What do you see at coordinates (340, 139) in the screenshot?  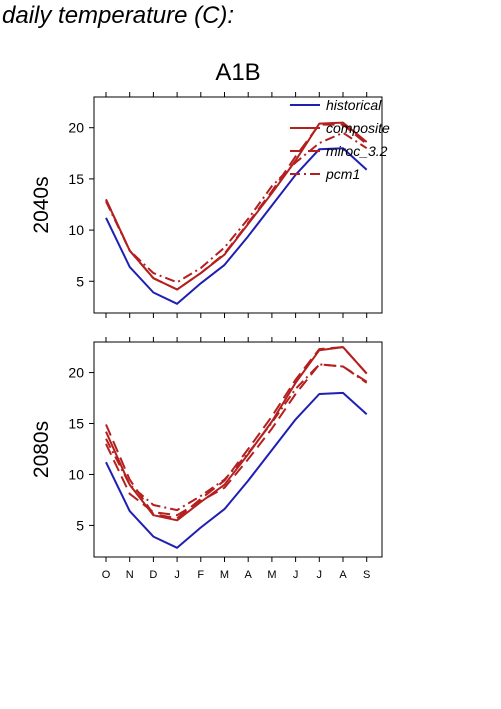 I see `legend: historical composite miroc_3.2 pcm1` at bounding box center [340, 139].